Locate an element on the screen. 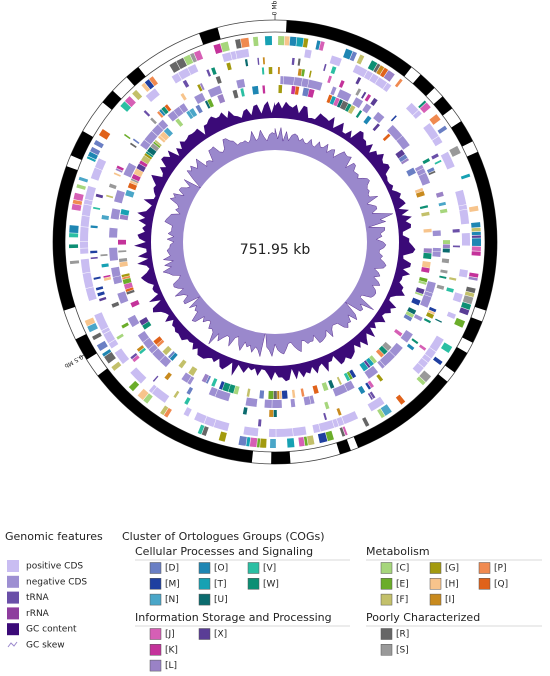  cog-label: [N] is located at coordinates (172, 600).